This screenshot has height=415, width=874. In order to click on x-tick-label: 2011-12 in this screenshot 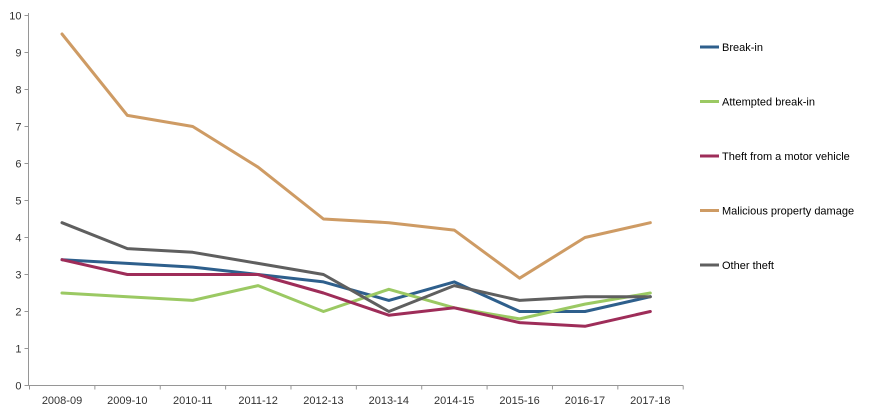, I will do `click(258, 401)`.